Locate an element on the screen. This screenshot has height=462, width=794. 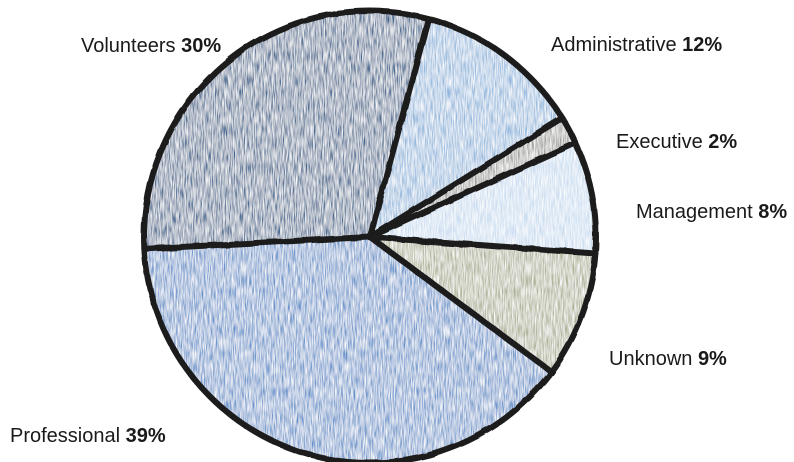
slice-label-professional: Professional 39% is located at coordinates (88, 436).